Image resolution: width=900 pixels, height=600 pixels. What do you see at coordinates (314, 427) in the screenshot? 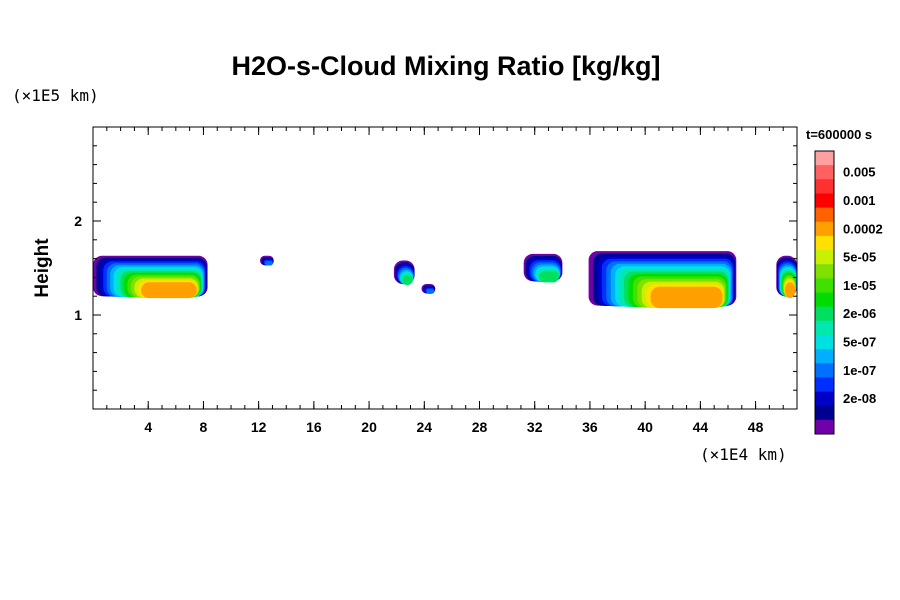
I see `x-tick-label: 16` at bounding box center [314, 427].